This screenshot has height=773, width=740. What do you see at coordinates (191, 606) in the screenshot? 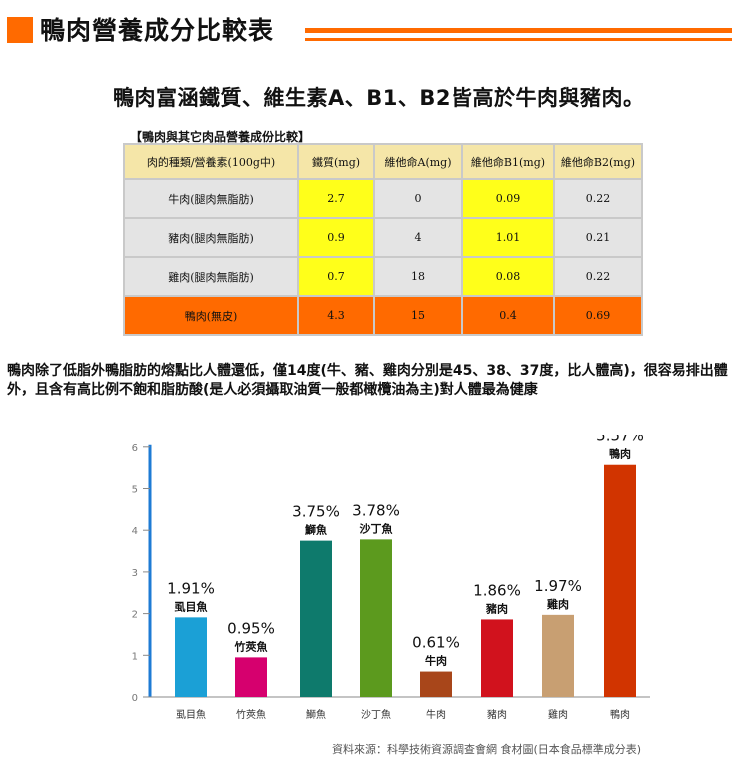
I see `bar-category-label: 虱目魚` at bounding box center [191, 606].